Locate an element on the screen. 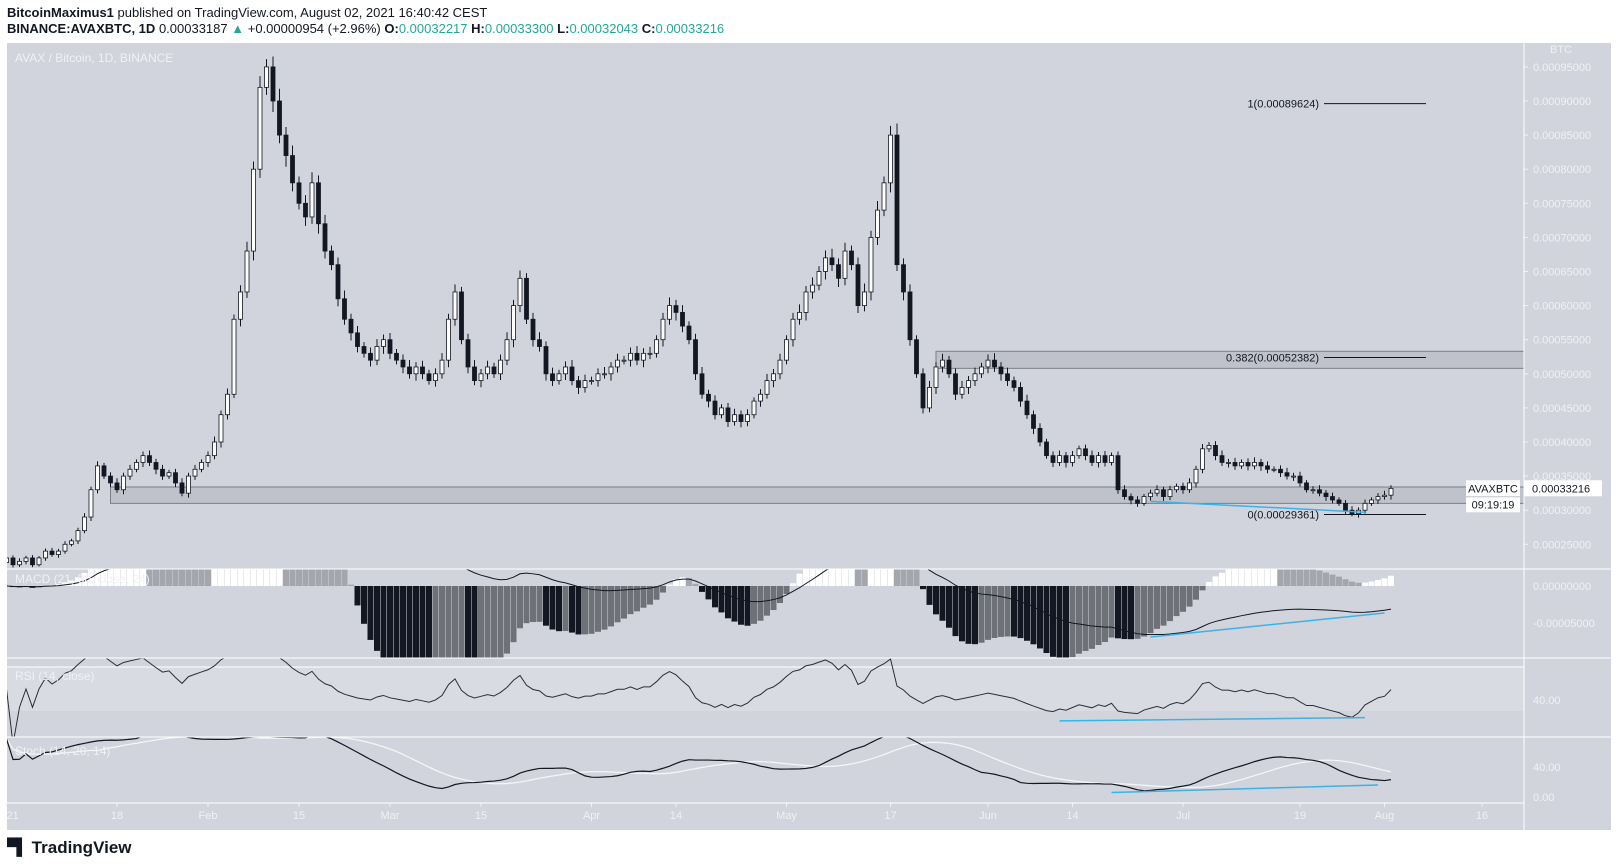 The image size is (1618, 867). rsi-trendline is located at coordinates (1212, 719).